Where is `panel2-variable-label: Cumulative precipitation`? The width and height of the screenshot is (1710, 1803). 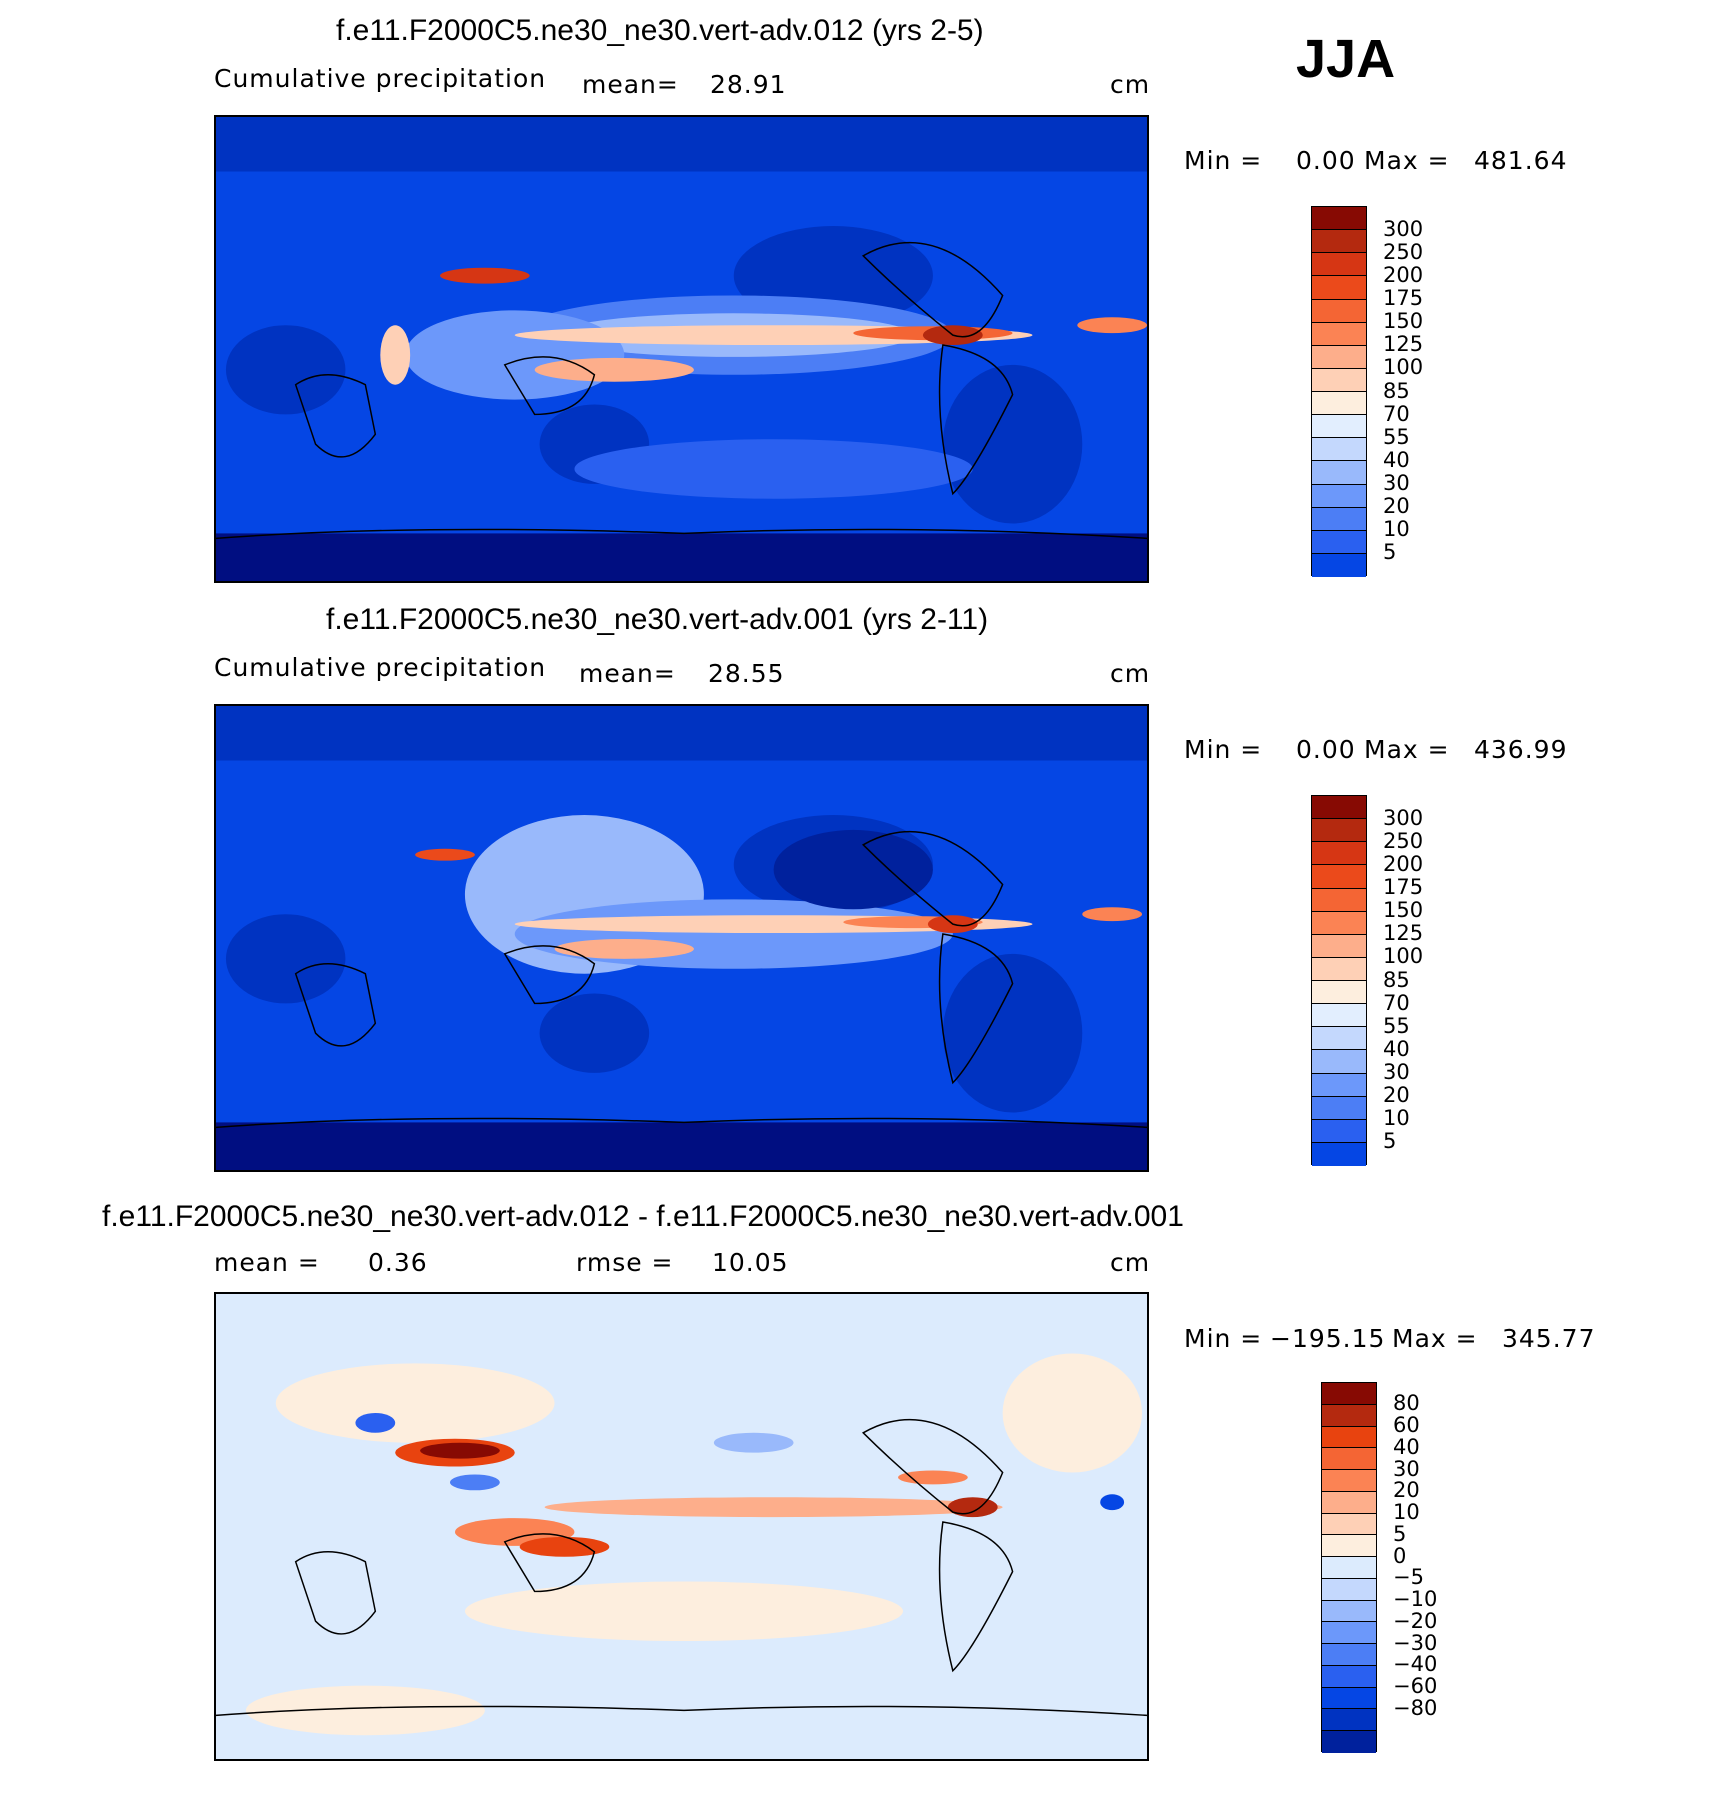 panel2-variable-label: Cumulative precipitation is located at coordinates (380, 667).